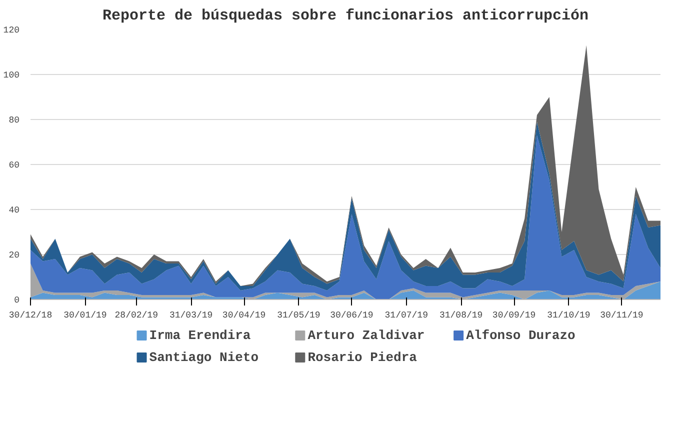 The height and width of the screenshot is (438, 700). What do you see at coordinates (11, 75) in the screenshot?
I see `y-tick-label: 100` at bounding box center [11, 75].